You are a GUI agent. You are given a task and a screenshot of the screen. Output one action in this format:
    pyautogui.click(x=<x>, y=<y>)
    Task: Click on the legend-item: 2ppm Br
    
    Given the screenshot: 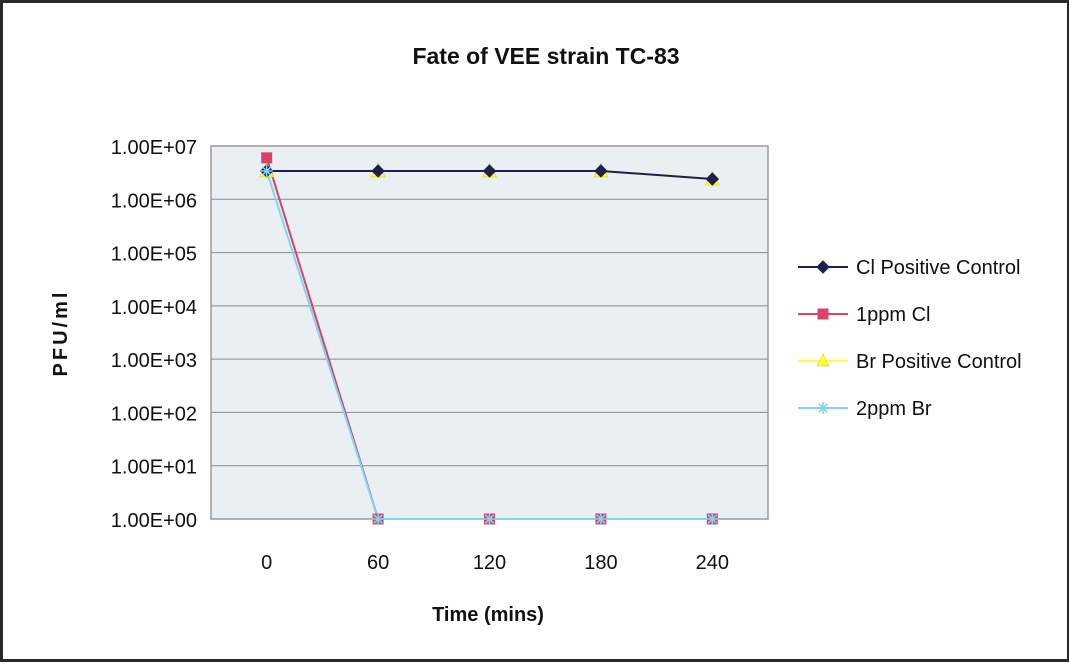 What is the action you would take?
    pyautogui.click(x=865, y=409)
    